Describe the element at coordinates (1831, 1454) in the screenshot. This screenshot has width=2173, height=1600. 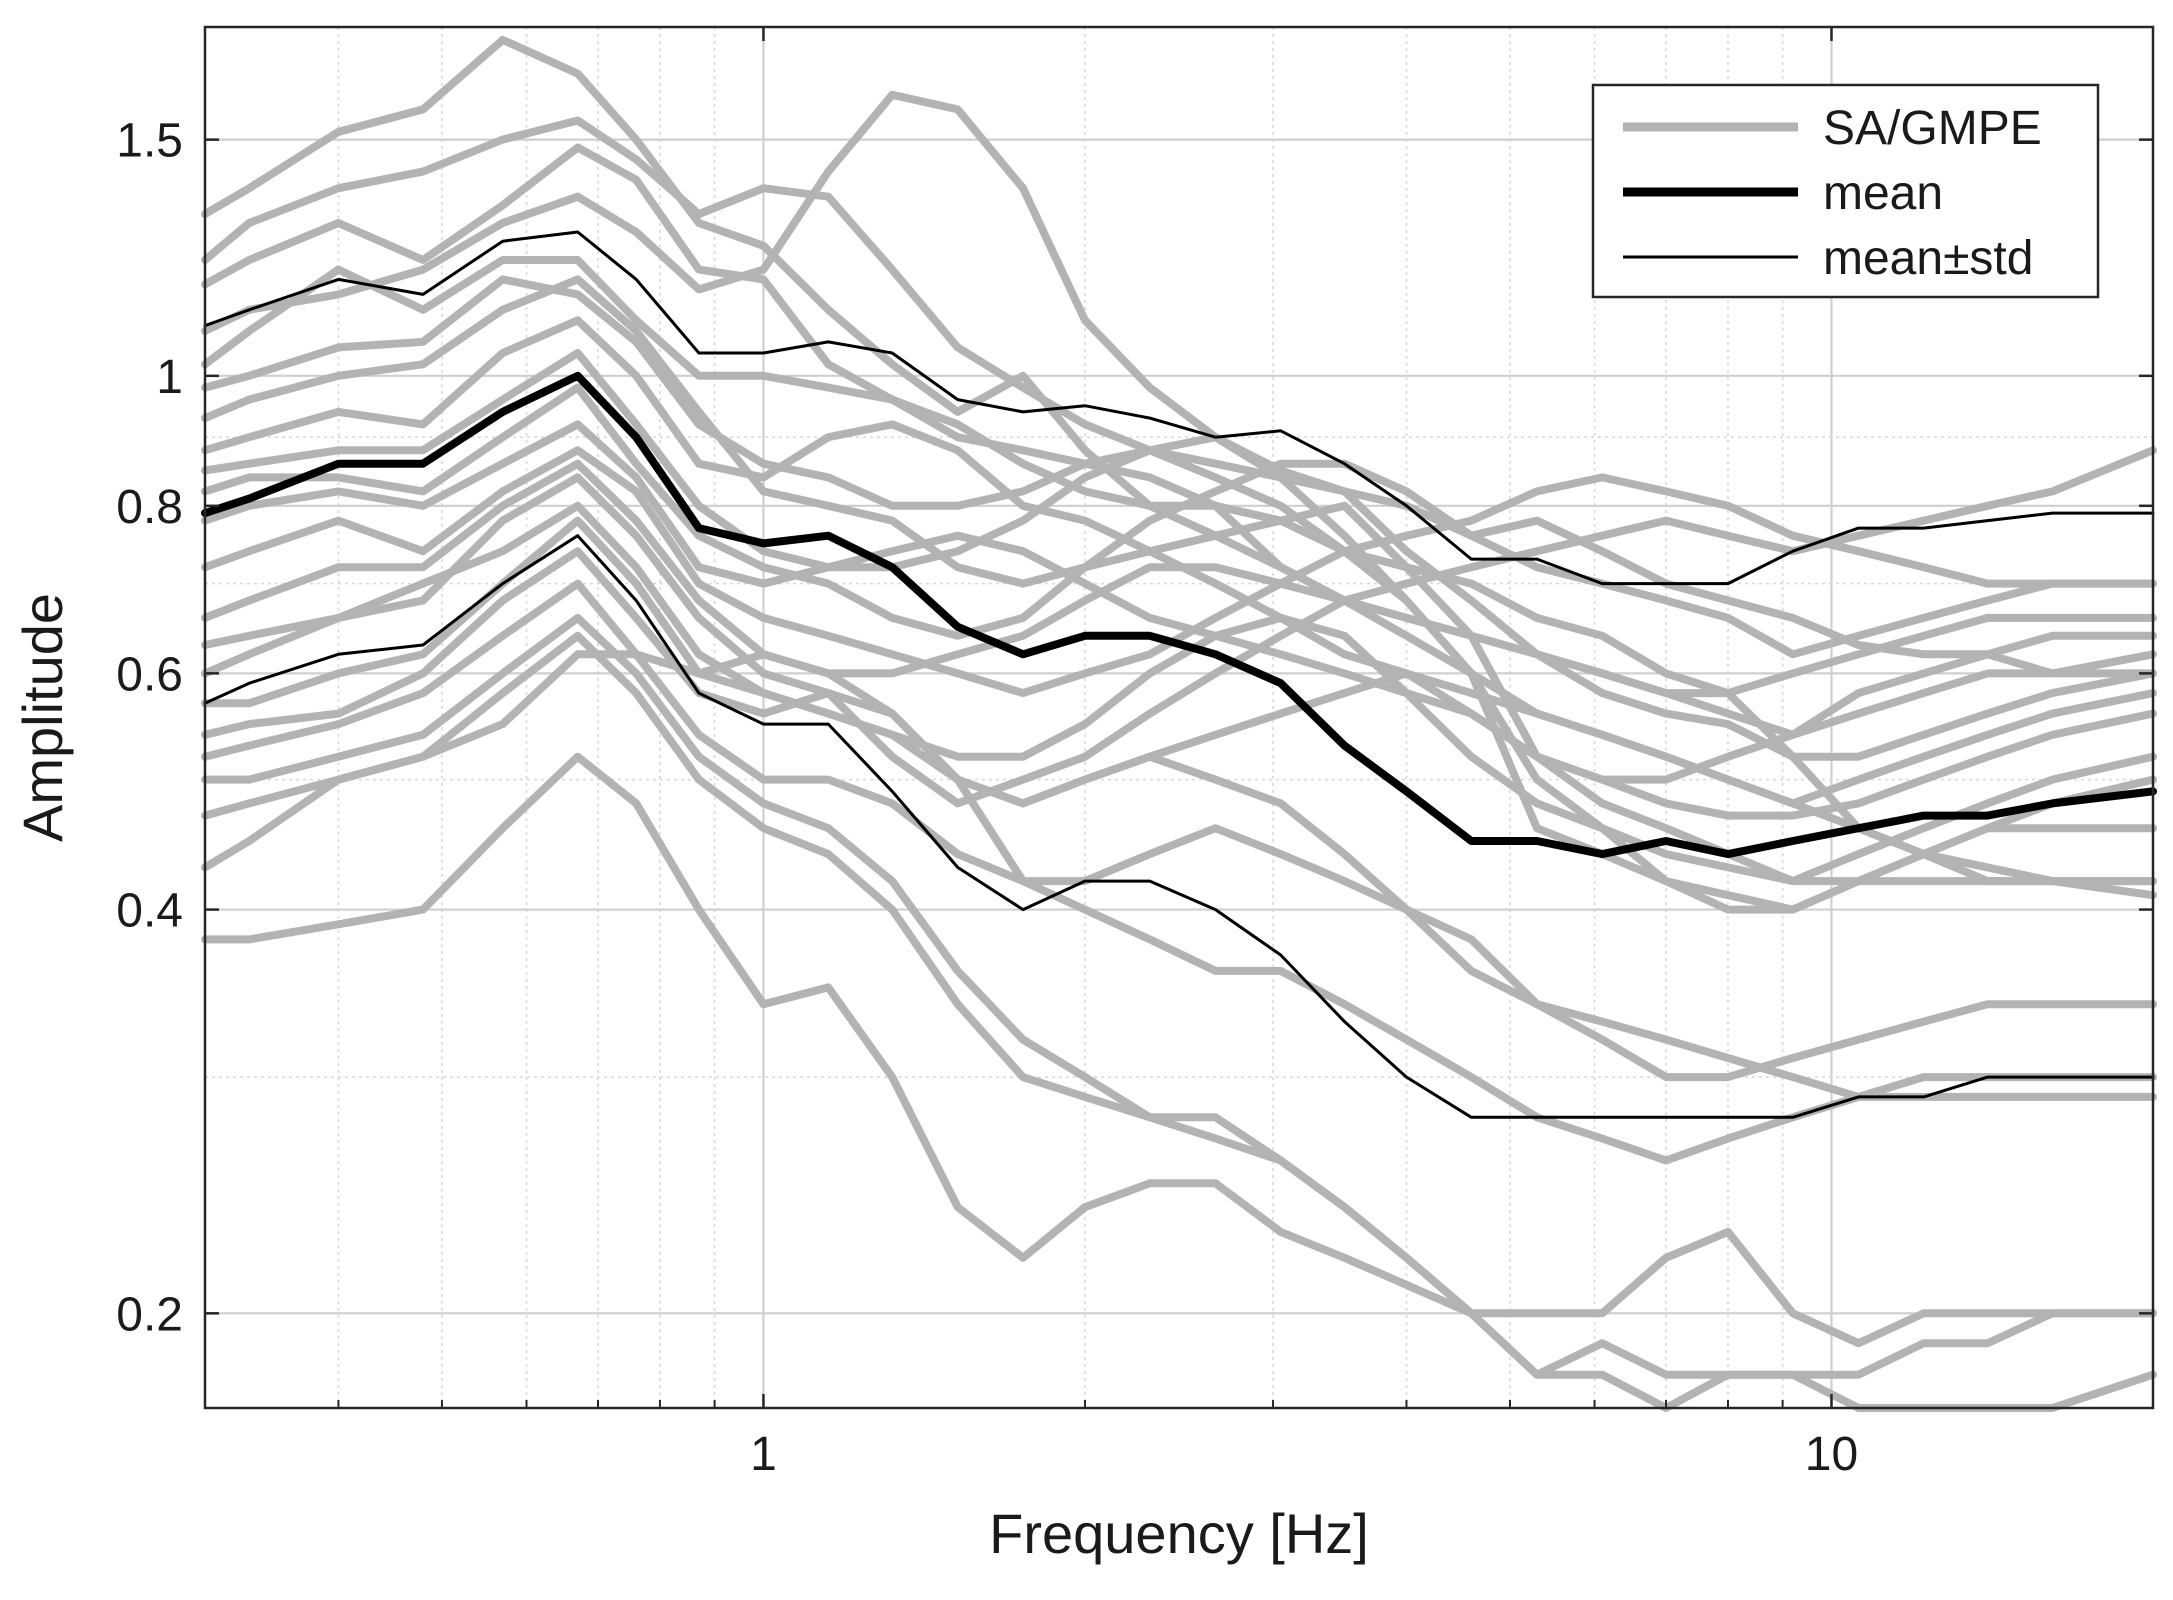
I see `x-tick-label: 10` at that location.